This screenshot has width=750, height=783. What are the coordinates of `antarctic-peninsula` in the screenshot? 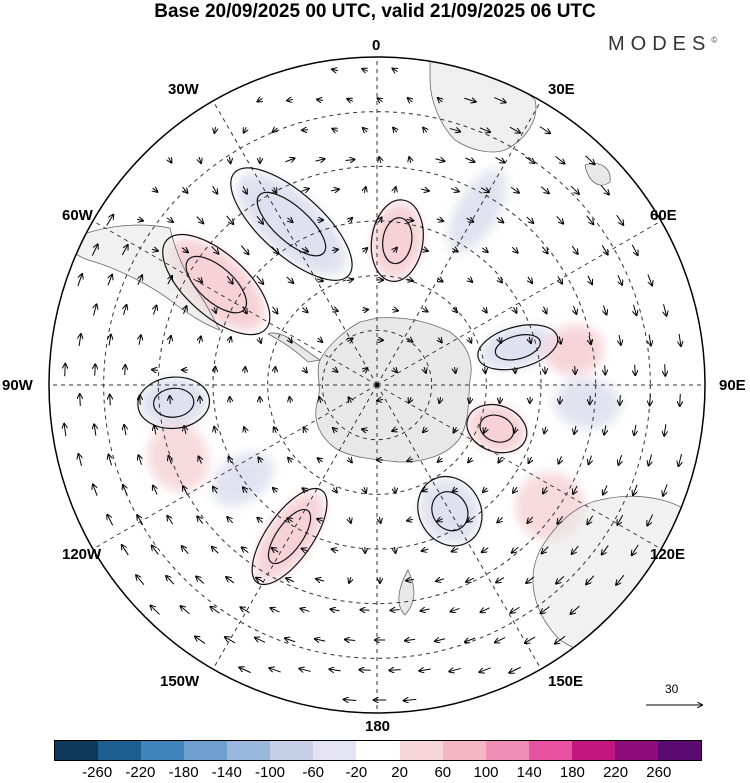 It's located at (294, 347).